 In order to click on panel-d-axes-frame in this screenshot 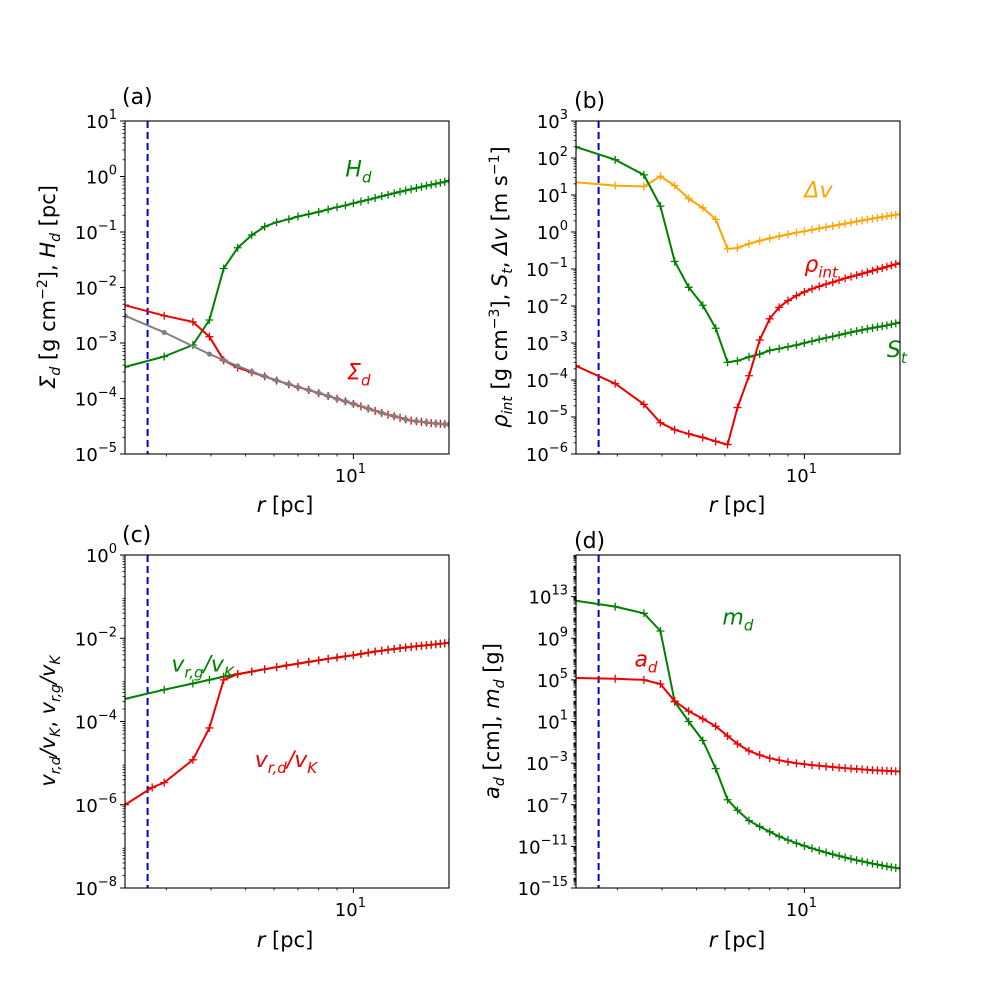, I will do `click(738, 721)`.